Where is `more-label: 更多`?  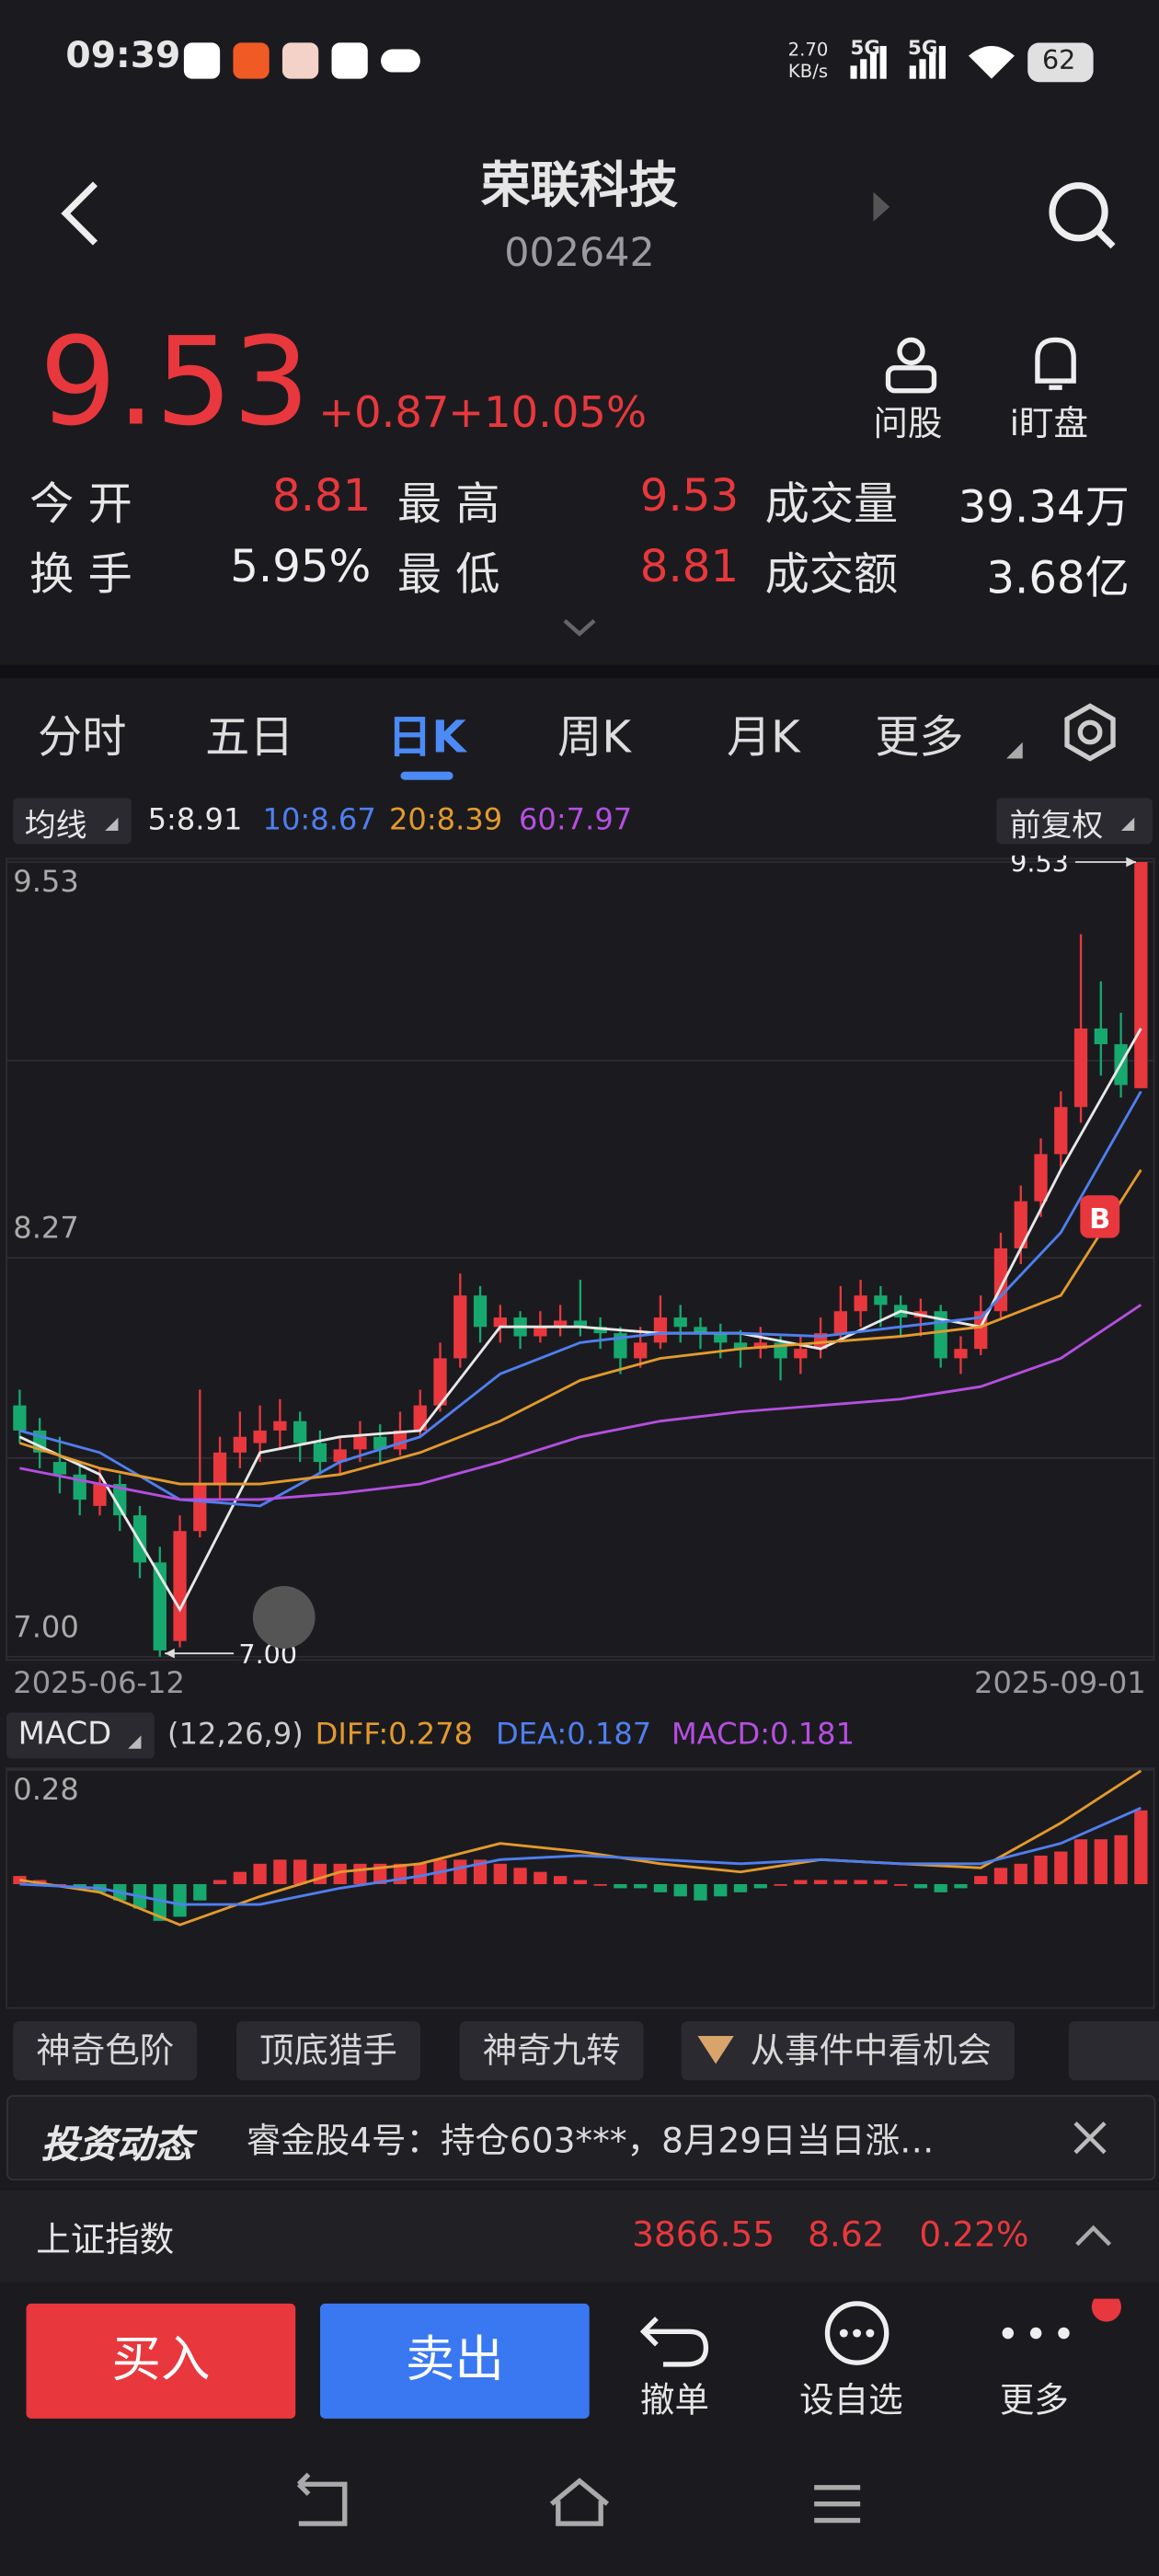 more-label: 更多 is located at coordinates (1034, 2400).